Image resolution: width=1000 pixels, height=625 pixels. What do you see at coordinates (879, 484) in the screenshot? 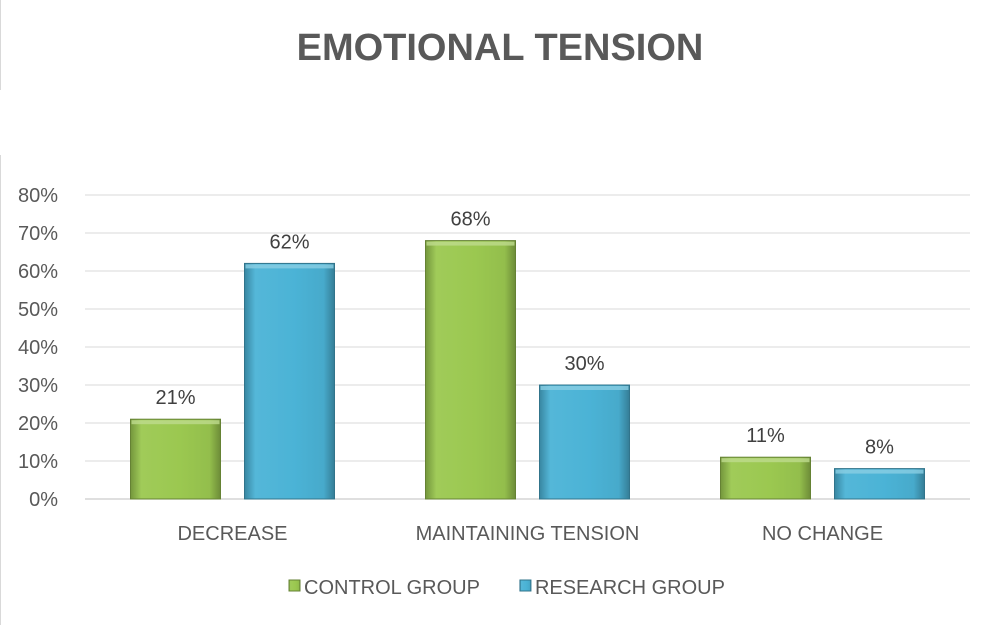
I see `bar-research-group-no-change` at bounding box center [879, 484].